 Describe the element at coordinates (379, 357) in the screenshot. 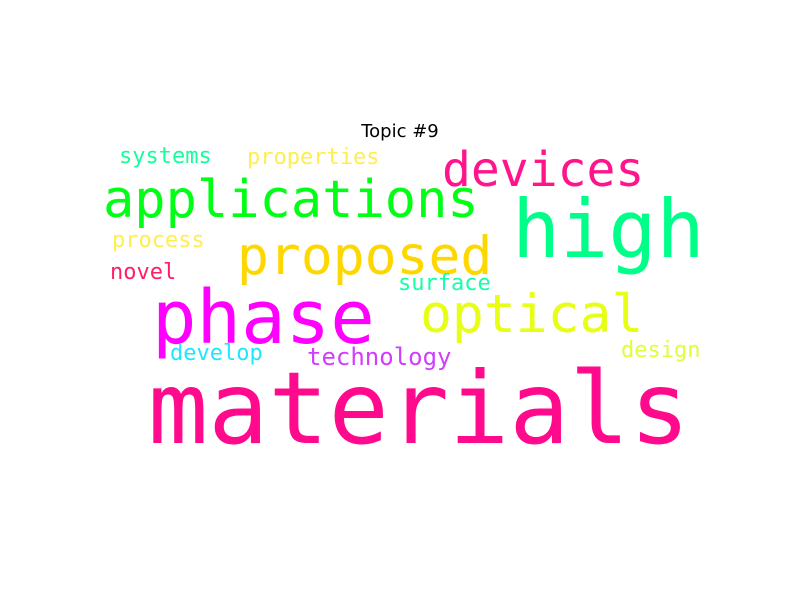

I see `word-technology: technology` at that location.